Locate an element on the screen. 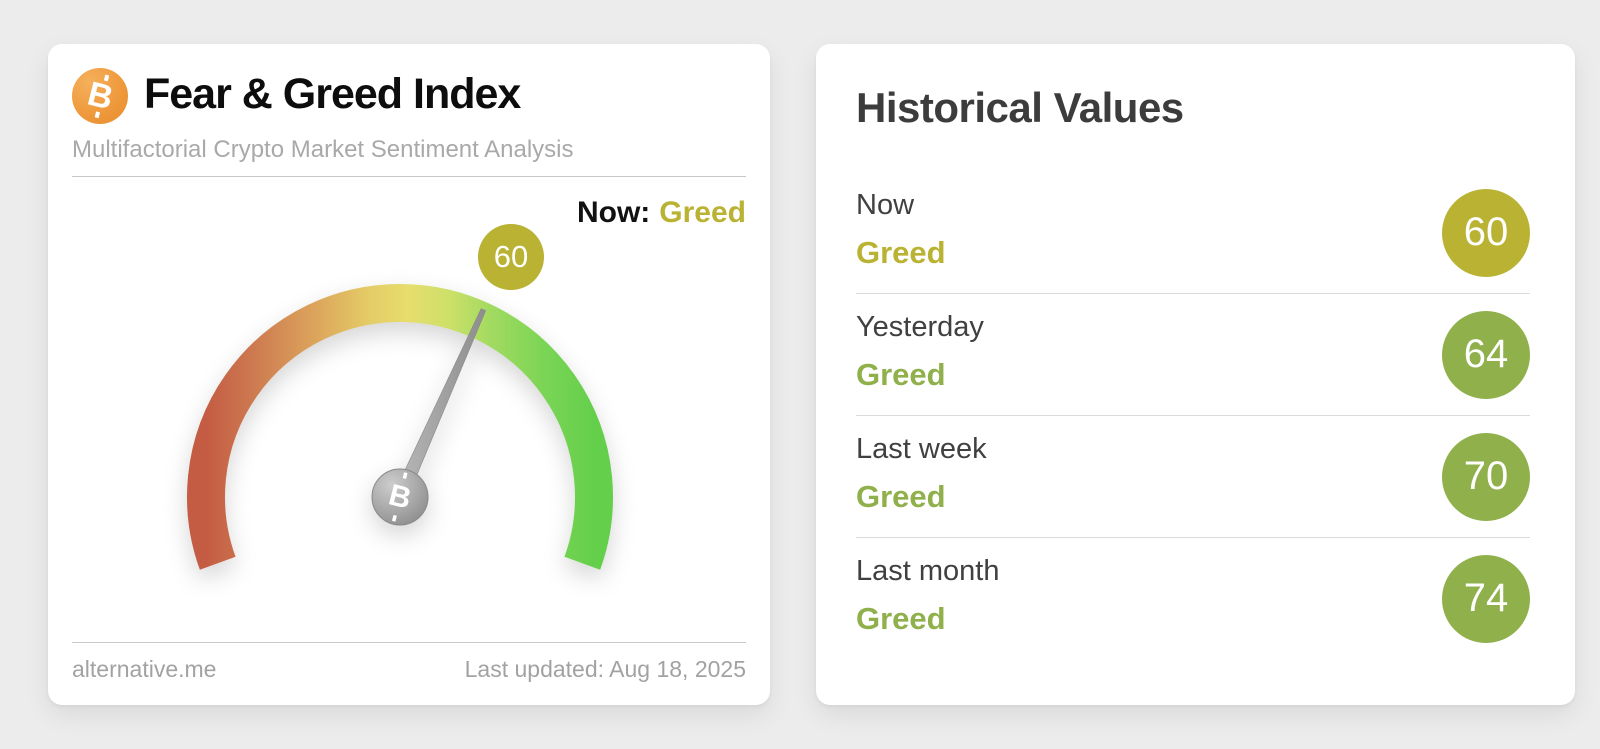  bitcoin-letter: B is located at coordinates (100, 96).